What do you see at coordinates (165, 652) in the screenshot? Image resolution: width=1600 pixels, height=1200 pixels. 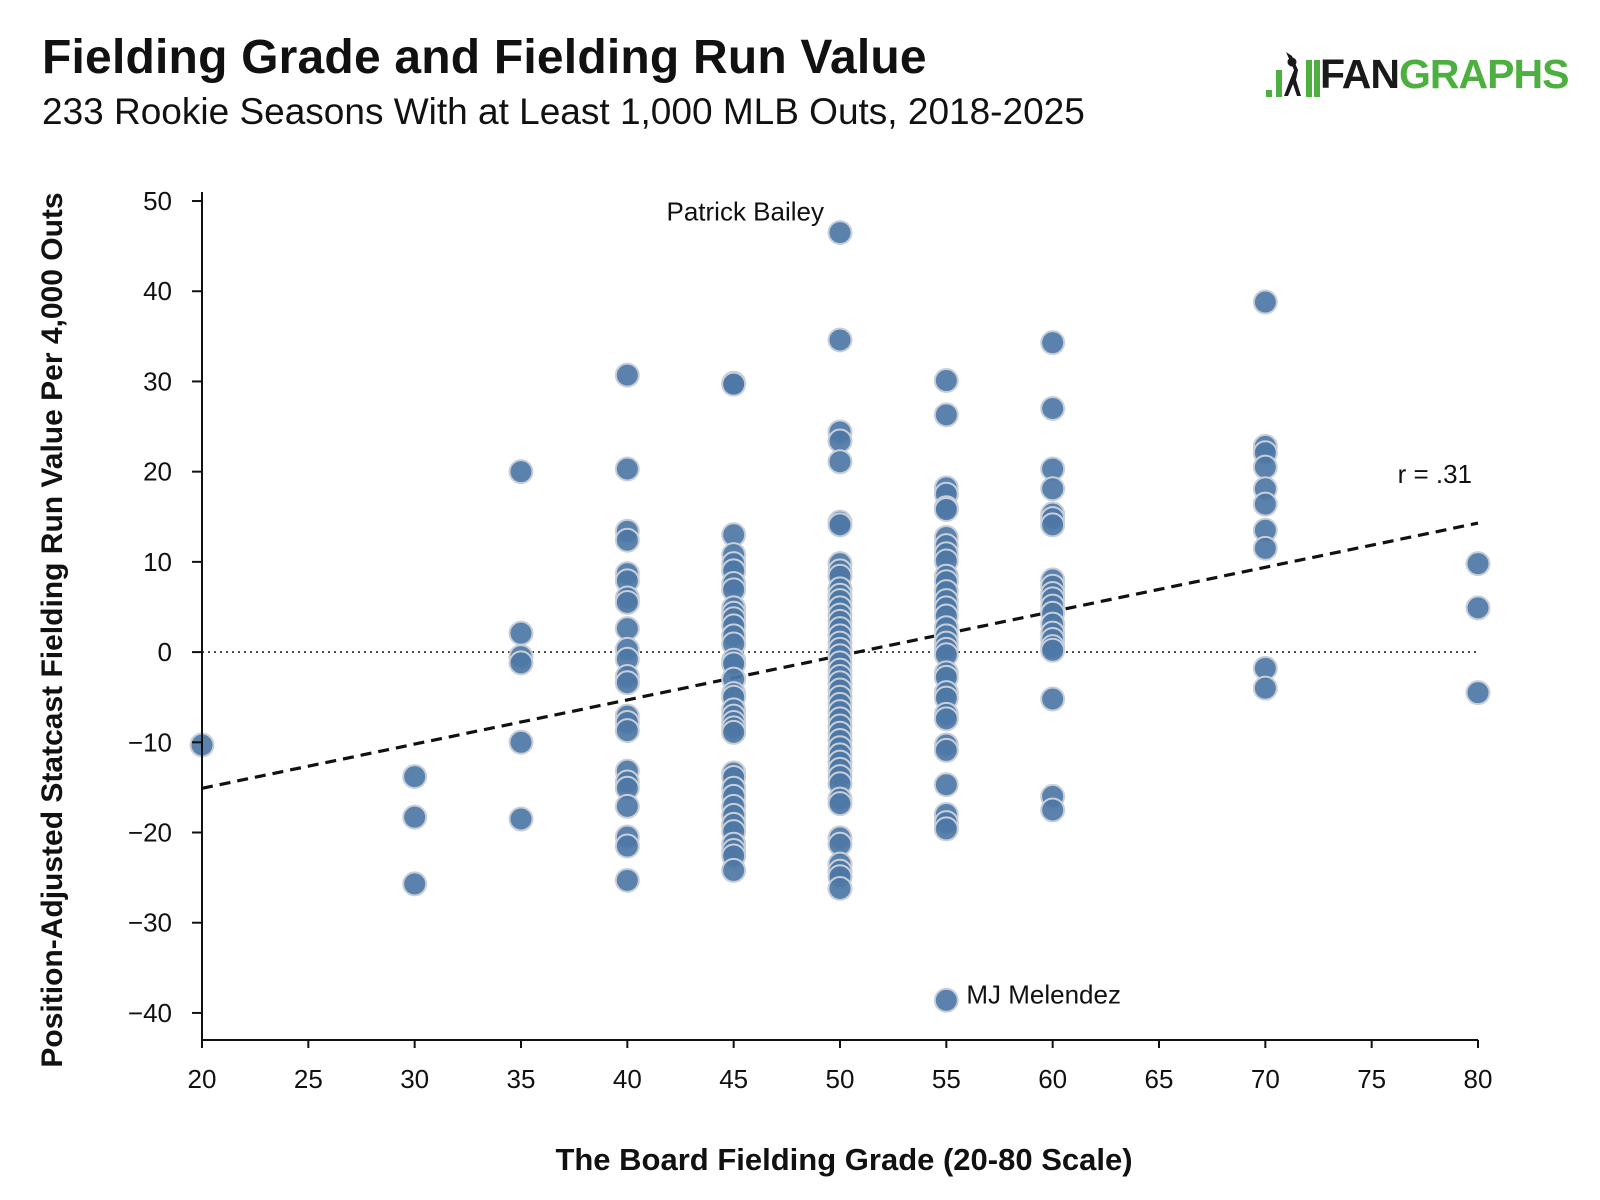 I see `y-tick-label: 0` at bounding box center [165, 652].